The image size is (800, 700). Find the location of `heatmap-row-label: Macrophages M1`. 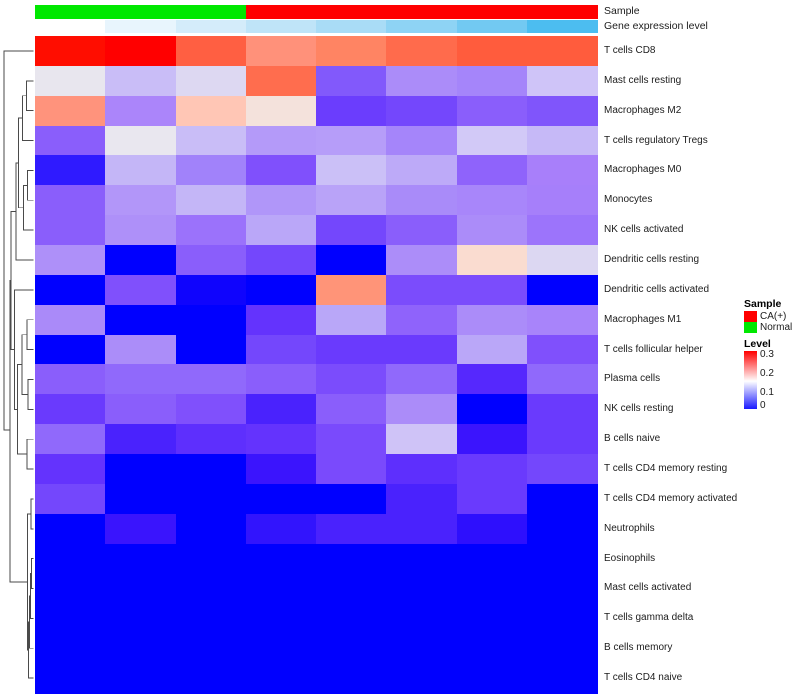

heatmap-row-label: Macrophages M1 is located at coordinates (643, 319).